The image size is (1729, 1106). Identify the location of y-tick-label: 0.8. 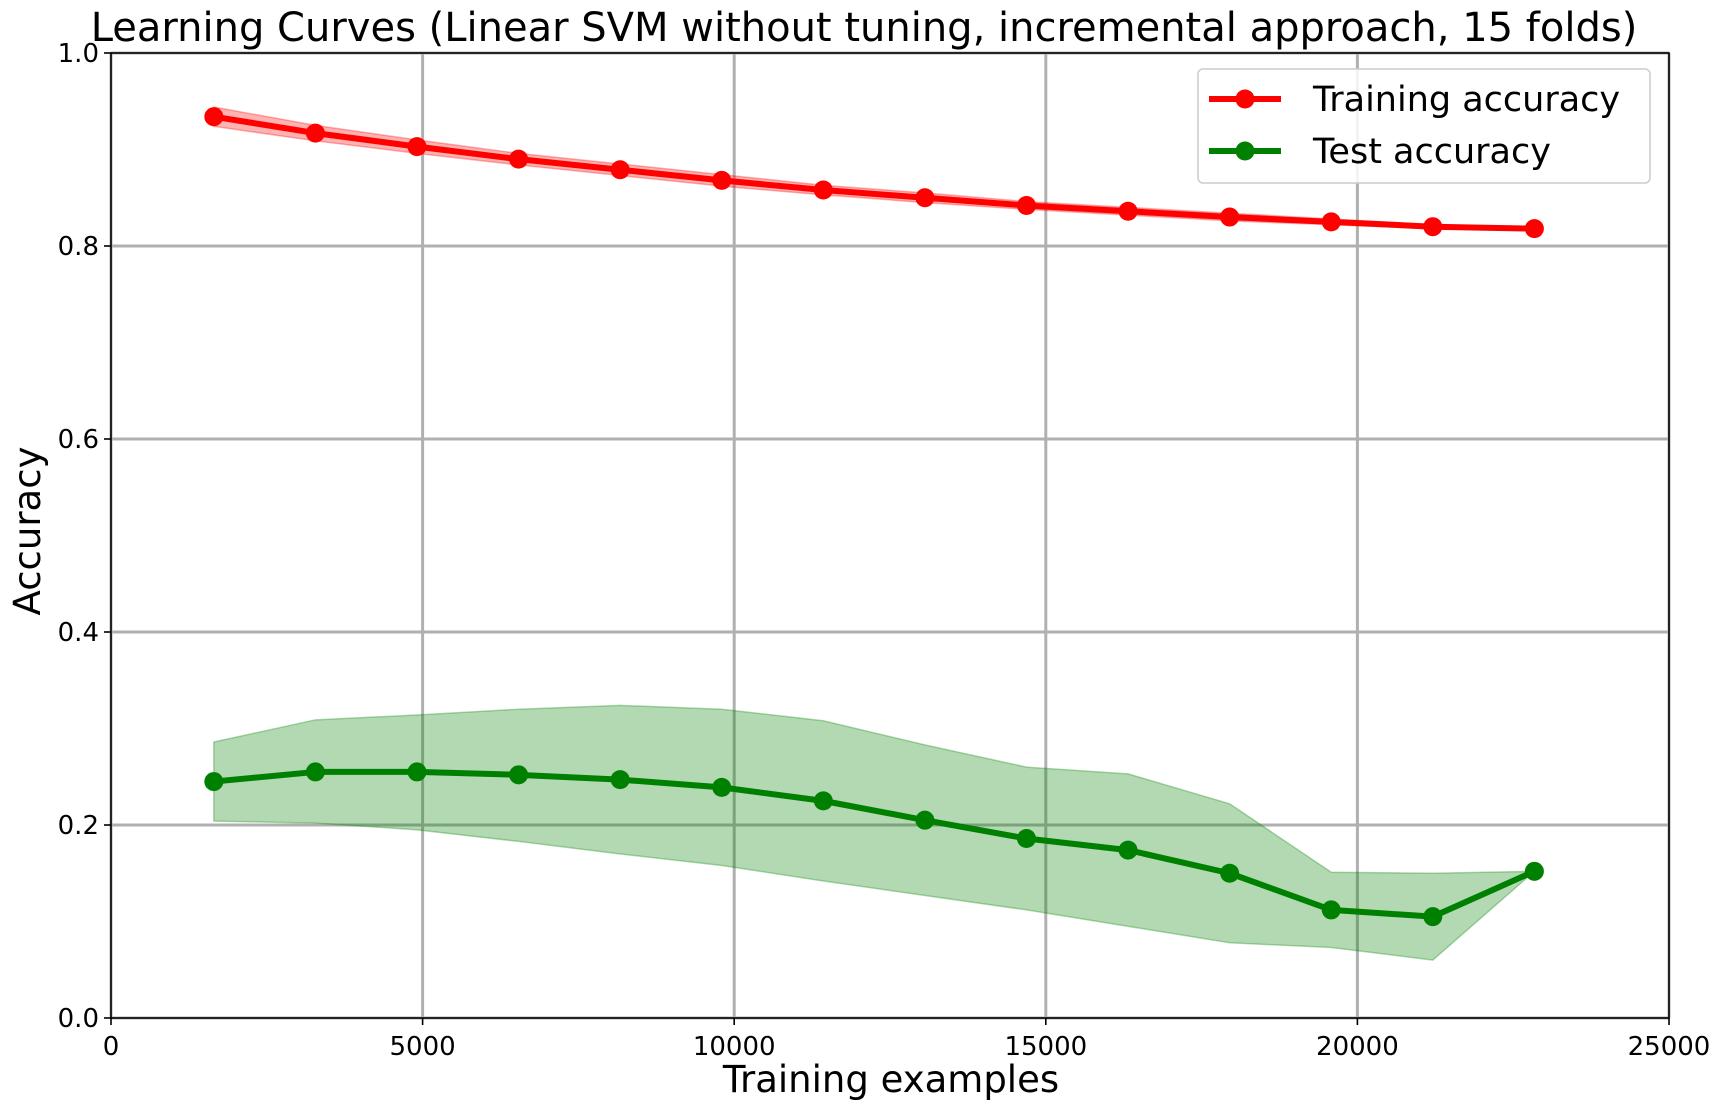
(78, 247).